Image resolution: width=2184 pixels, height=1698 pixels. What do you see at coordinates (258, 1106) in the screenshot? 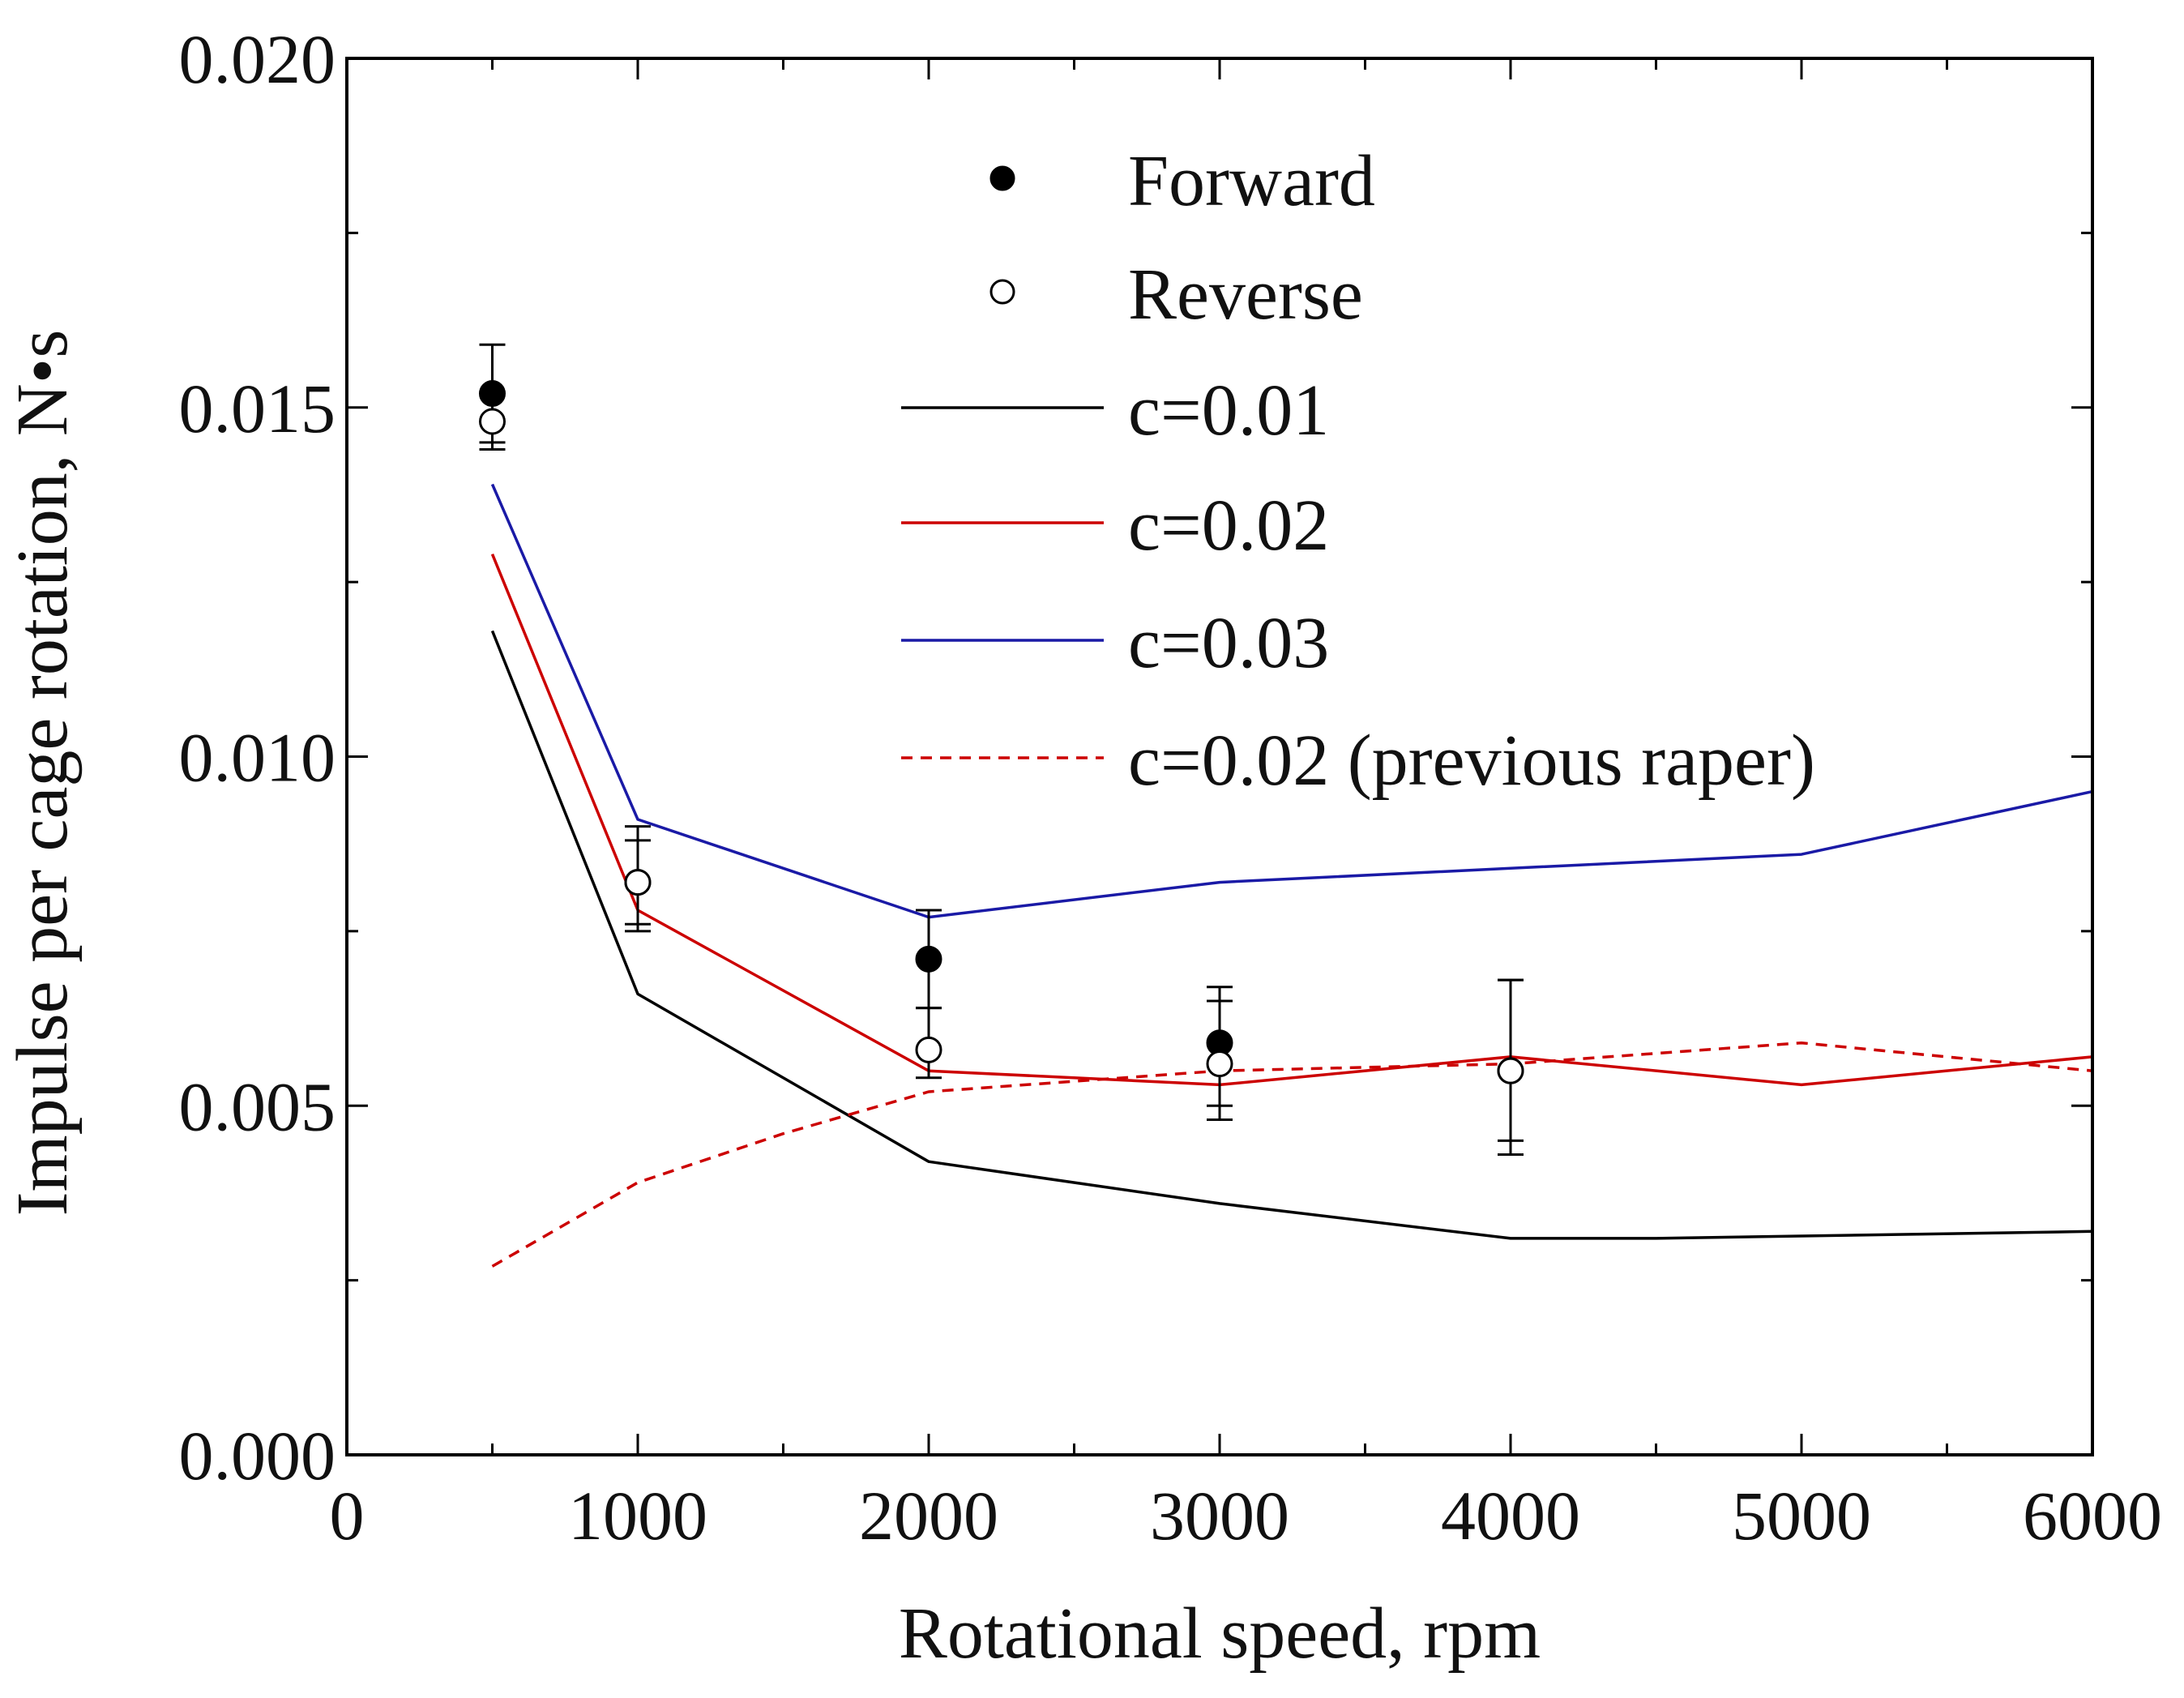
I see `y-tick-label: 0.005` at bounding box center [258, 1106].